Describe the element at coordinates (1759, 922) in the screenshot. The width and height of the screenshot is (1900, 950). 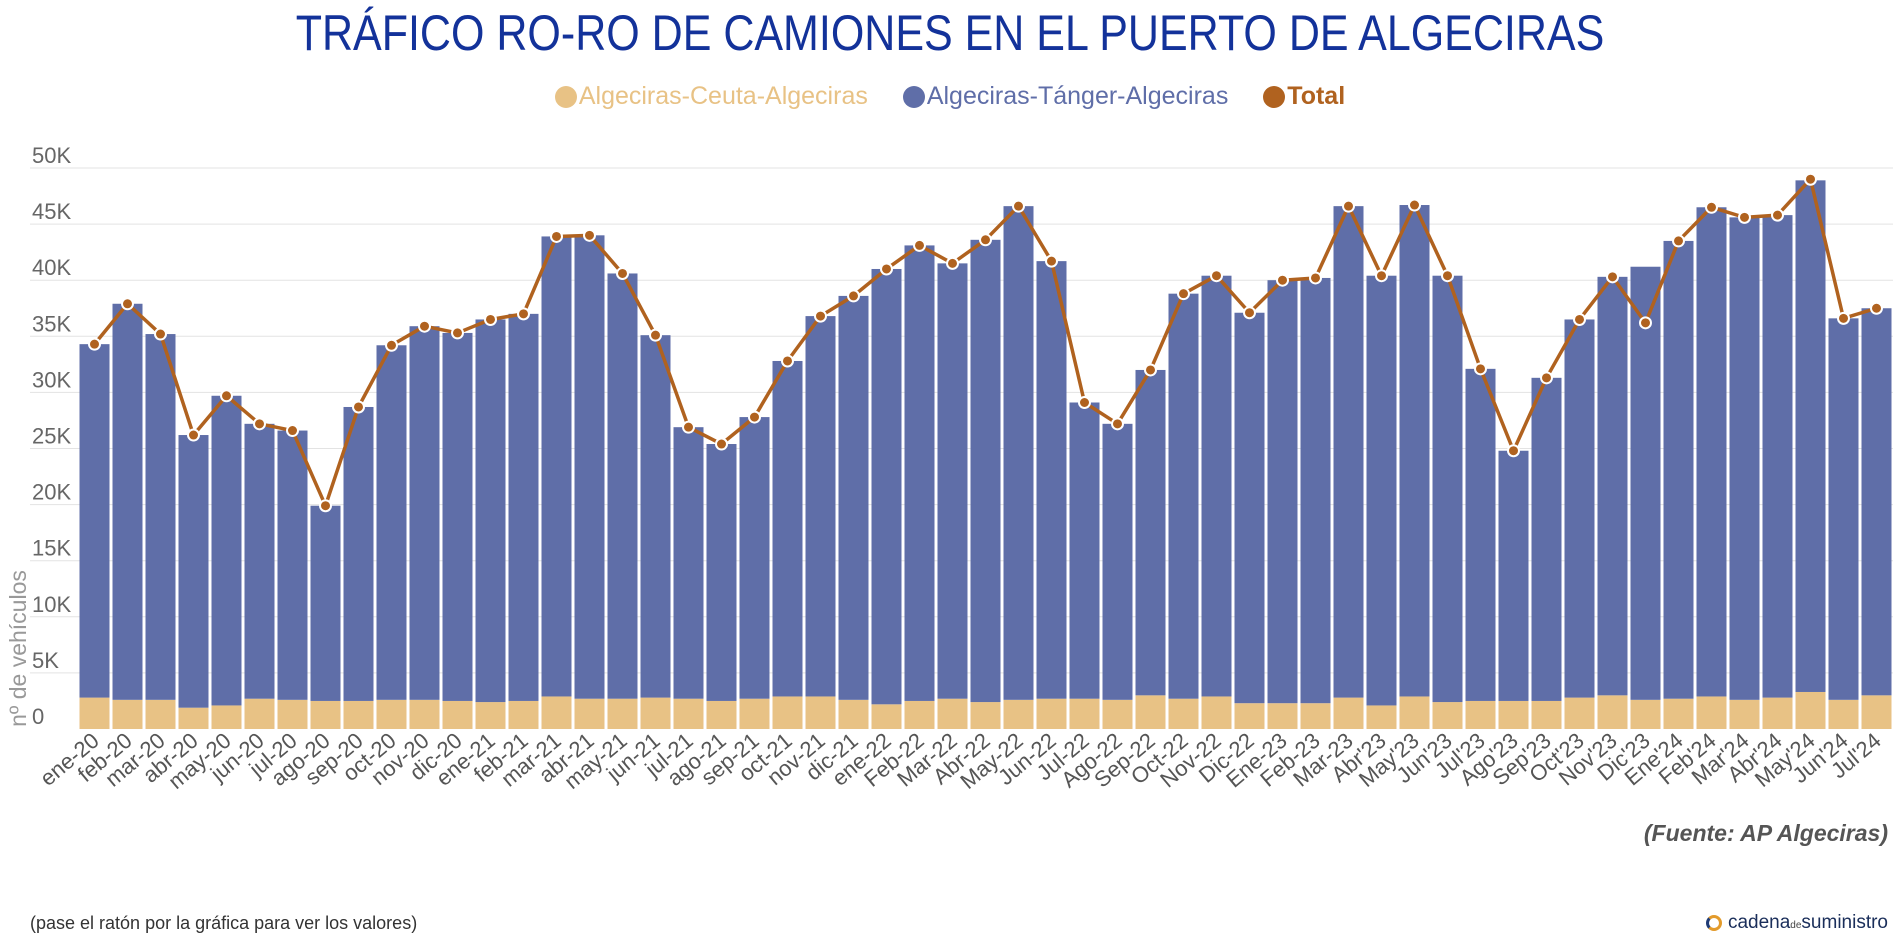
I see `brand-prefix: cadena` at that location.